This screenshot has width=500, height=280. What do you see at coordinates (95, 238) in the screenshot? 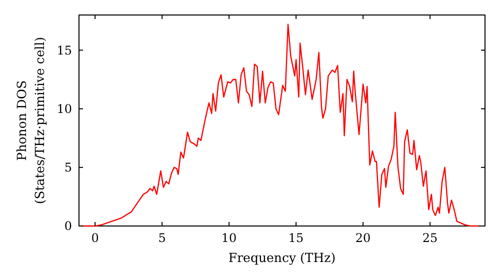
I see `x-tick-label: 0` at bounding box center [95, 238].